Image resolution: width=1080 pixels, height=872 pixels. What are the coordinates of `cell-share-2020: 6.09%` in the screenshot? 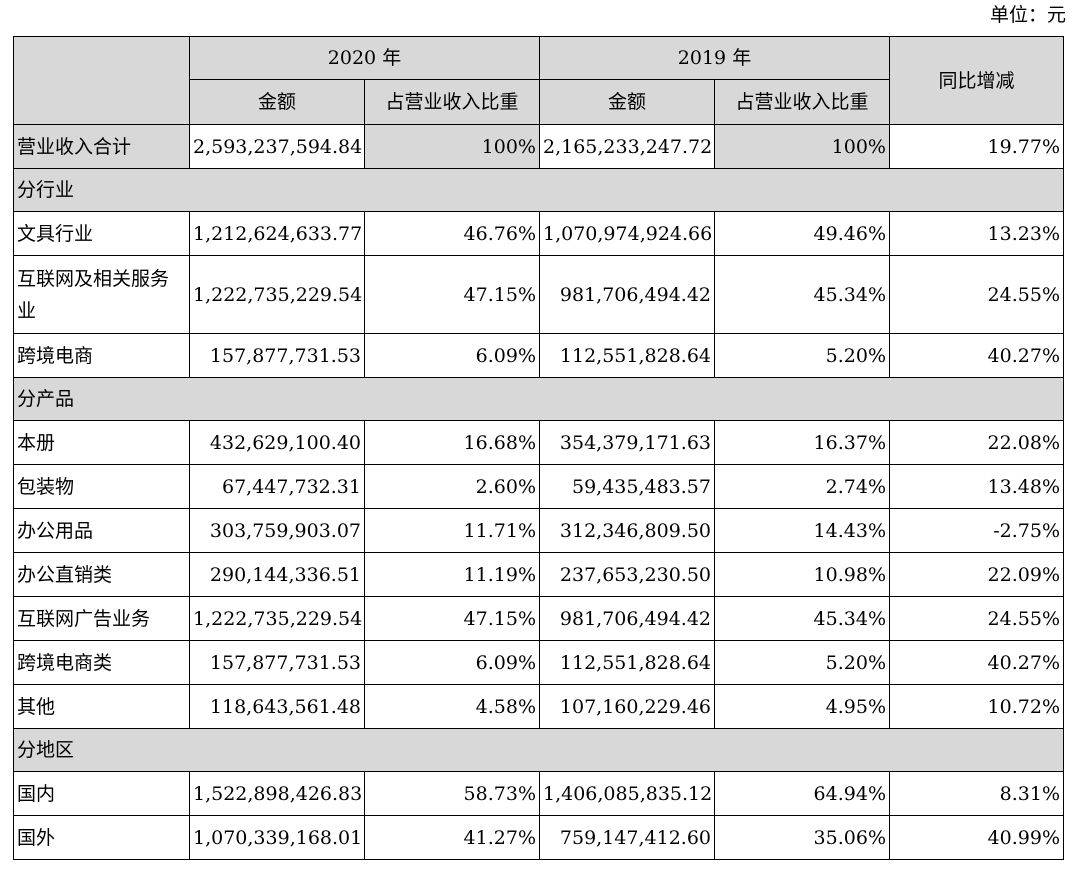 It's located at (452, 355).